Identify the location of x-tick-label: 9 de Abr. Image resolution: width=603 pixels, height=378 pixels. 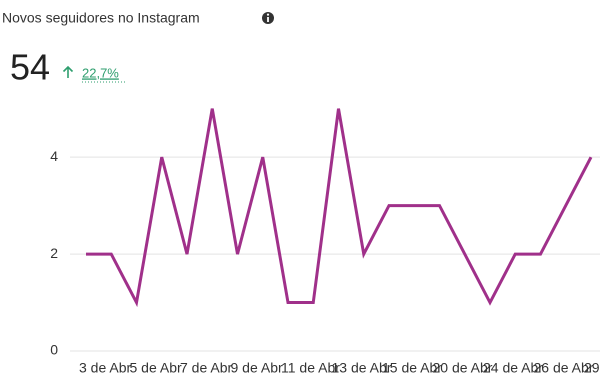
(257, 368).